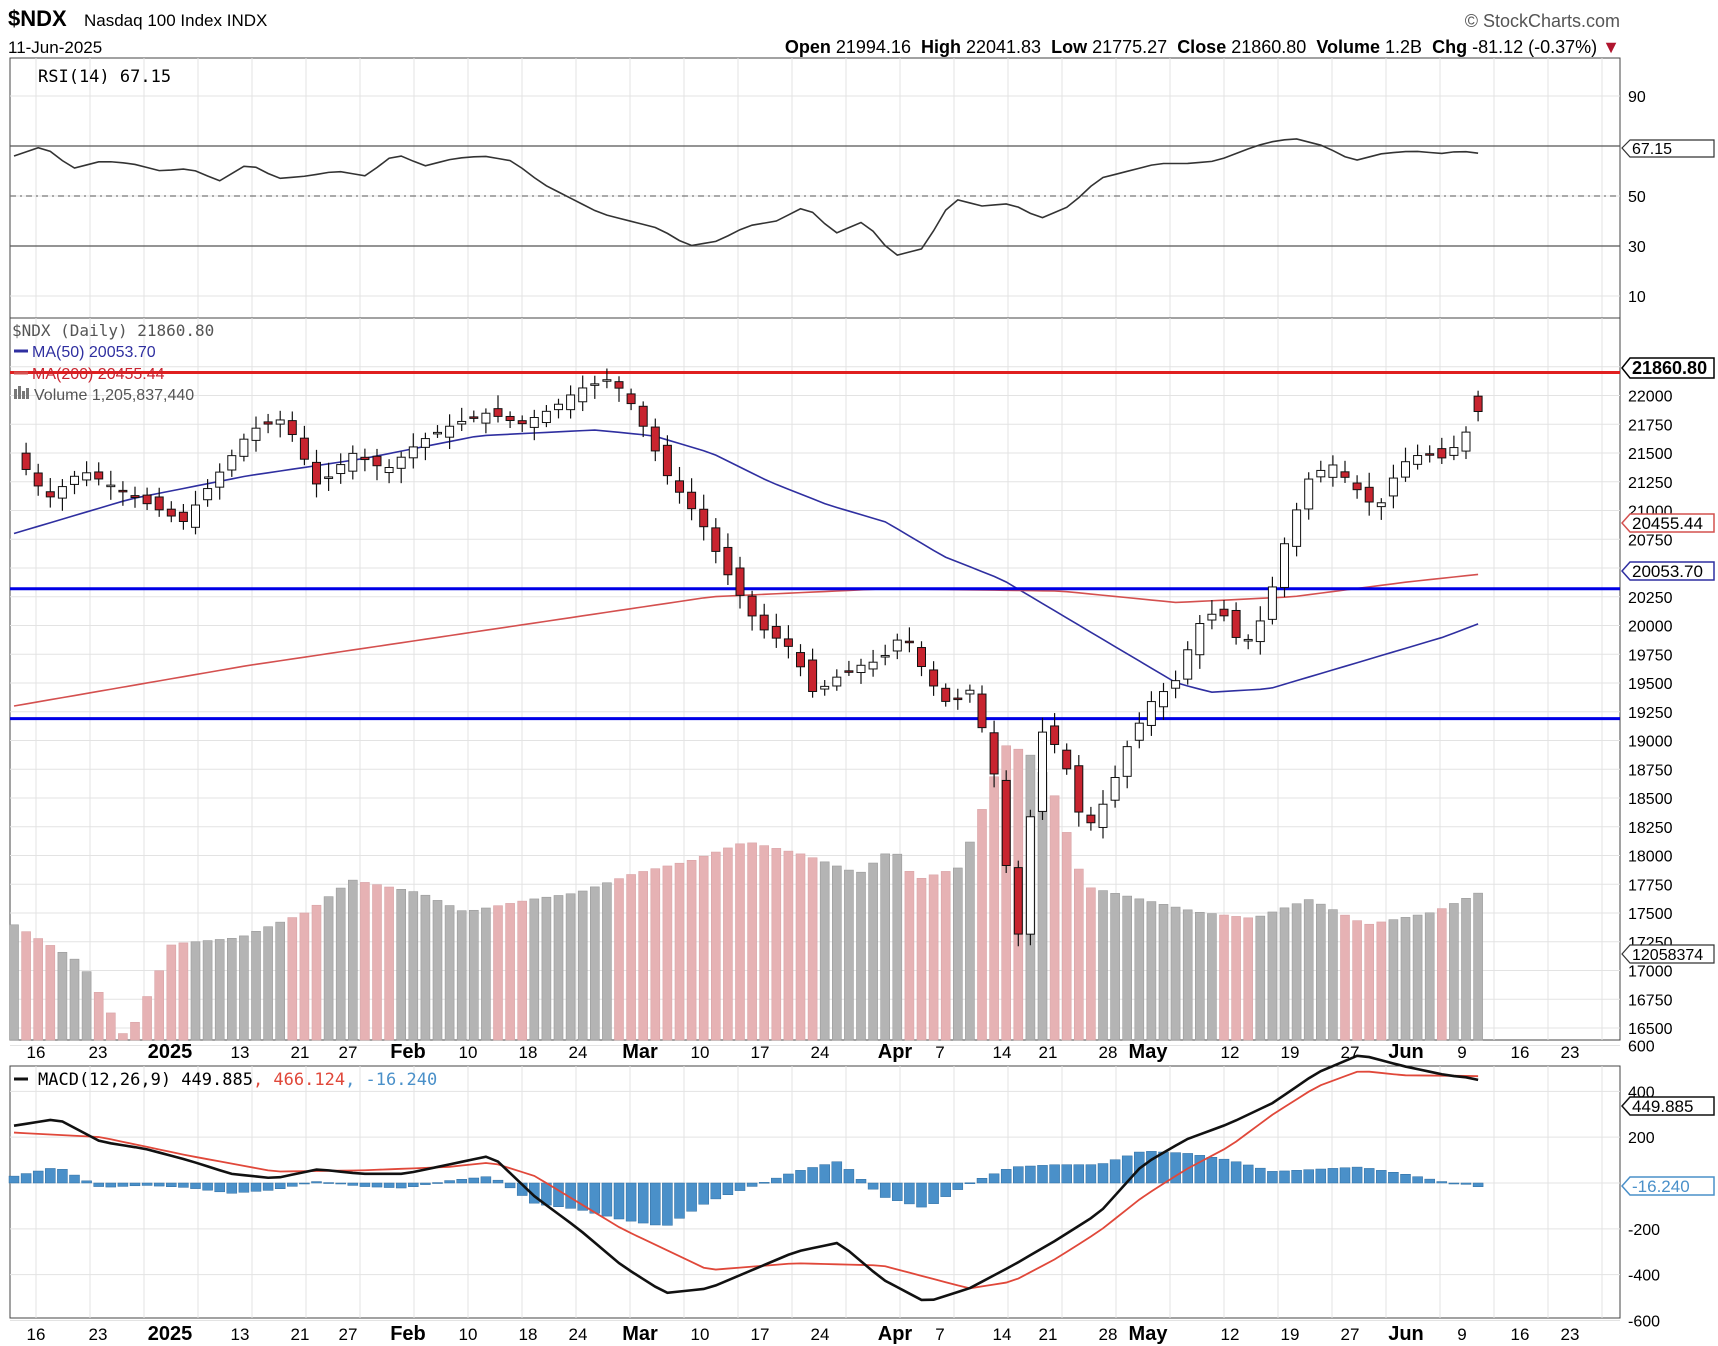 The image size is (1718, 1346). Describe the element at coordinates (37, 18) in the screenshot. I see `chart-symbol: $NDX` at that location.